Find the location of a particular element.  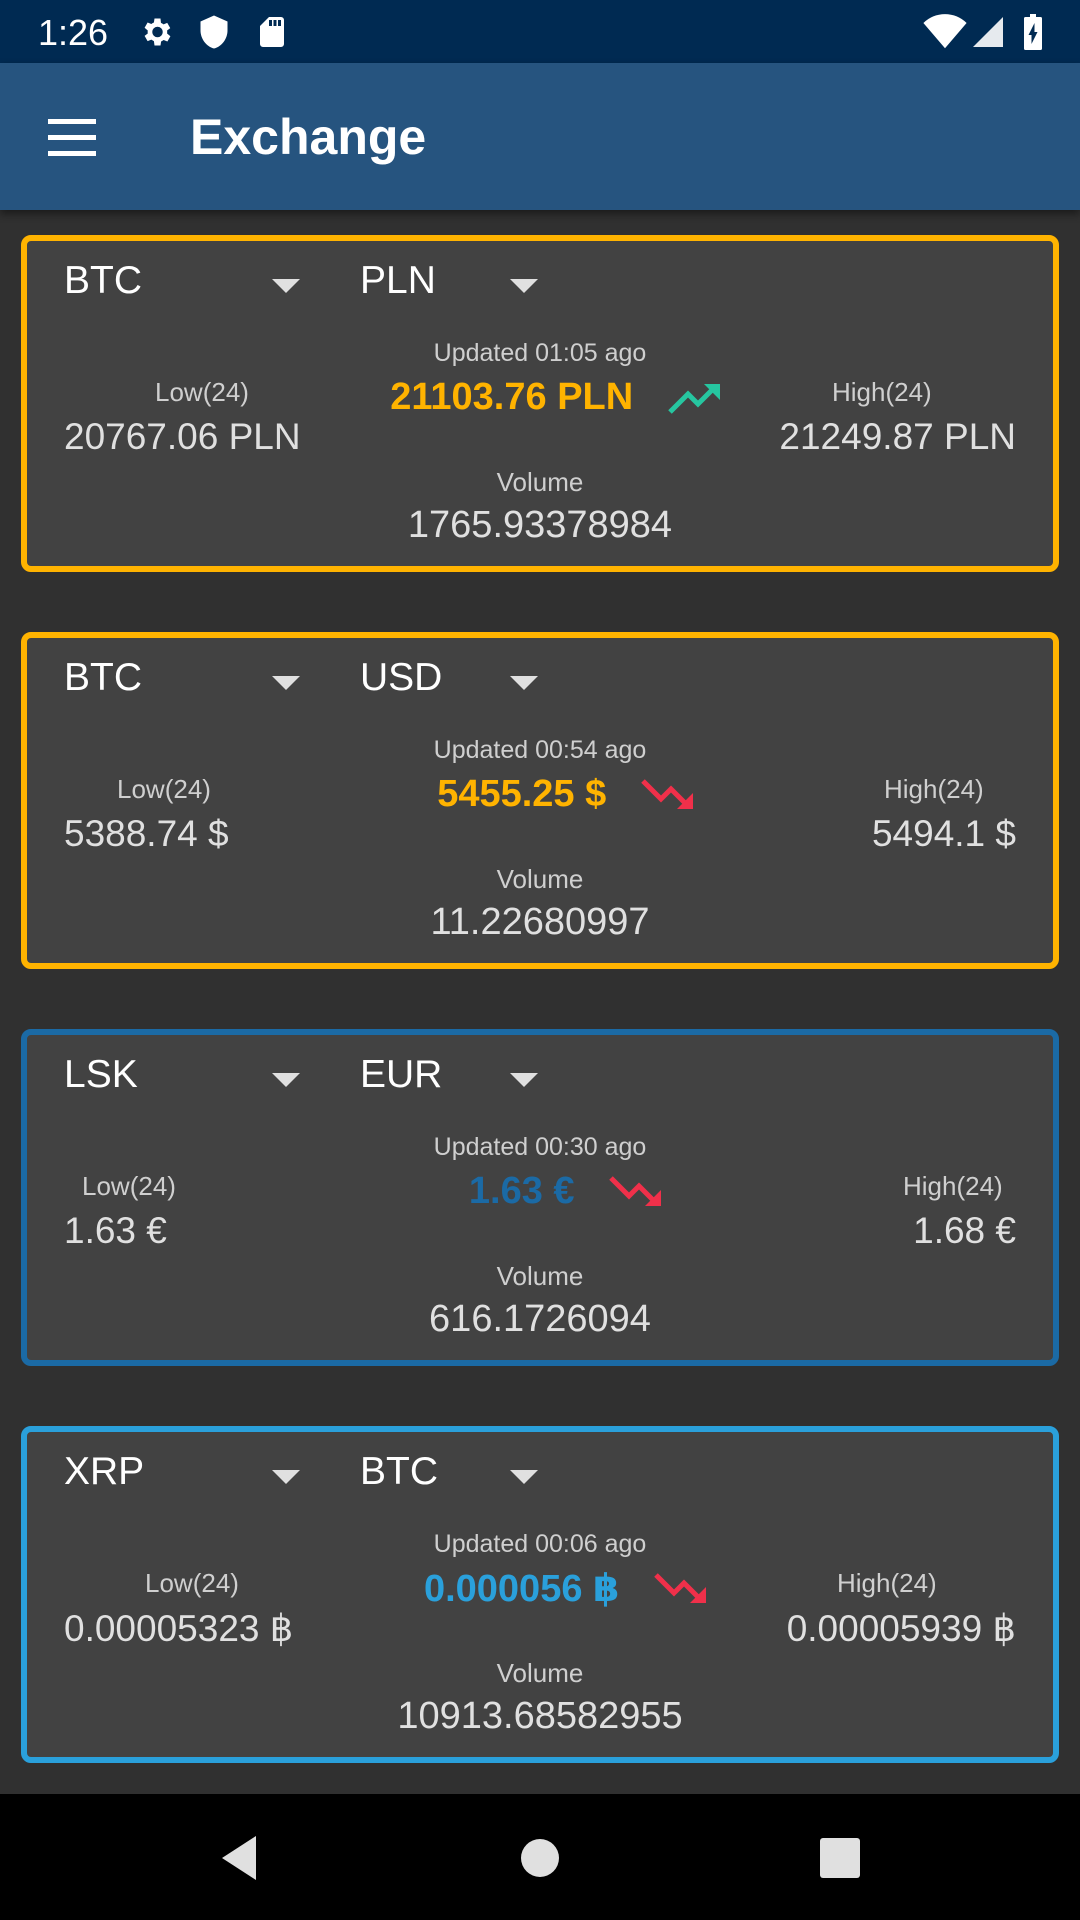

low-value: 1.63 € is located at coordinates (115, 1230).